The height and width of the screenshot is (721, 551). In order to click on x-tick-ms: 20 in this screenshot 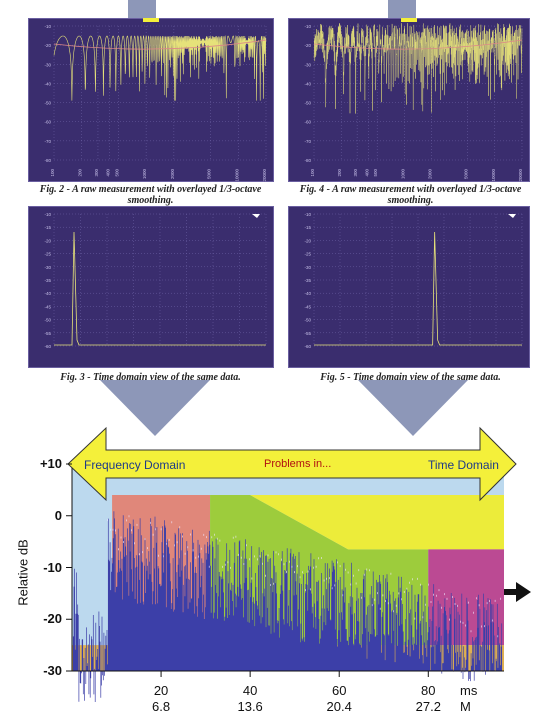, I will do `click(161, 690)`.